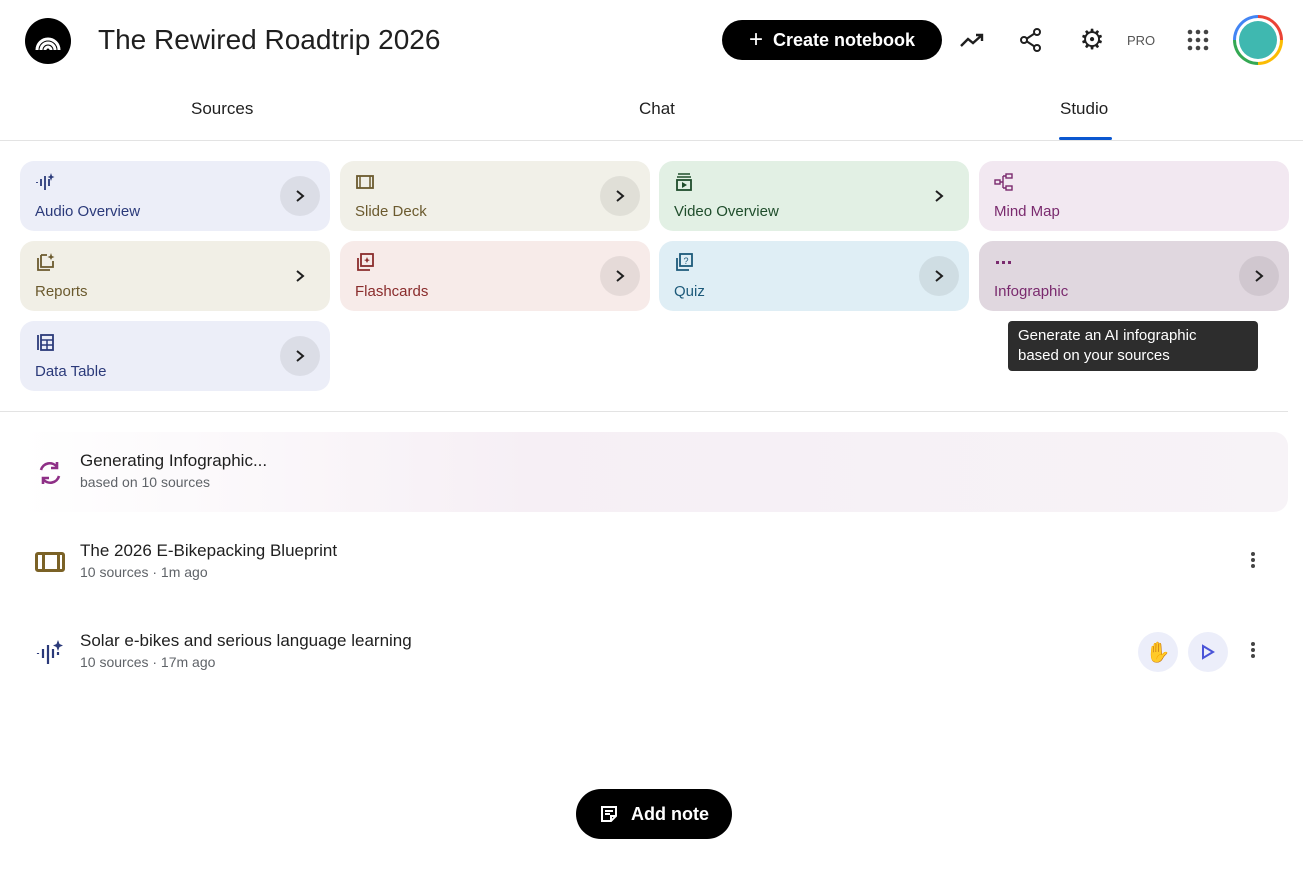 The width and height of the screenshot is (1303, 887). What do you see at coordinates (684, 182) in the screenshot?
I see `video-icon` at bounding box center [684, 182].